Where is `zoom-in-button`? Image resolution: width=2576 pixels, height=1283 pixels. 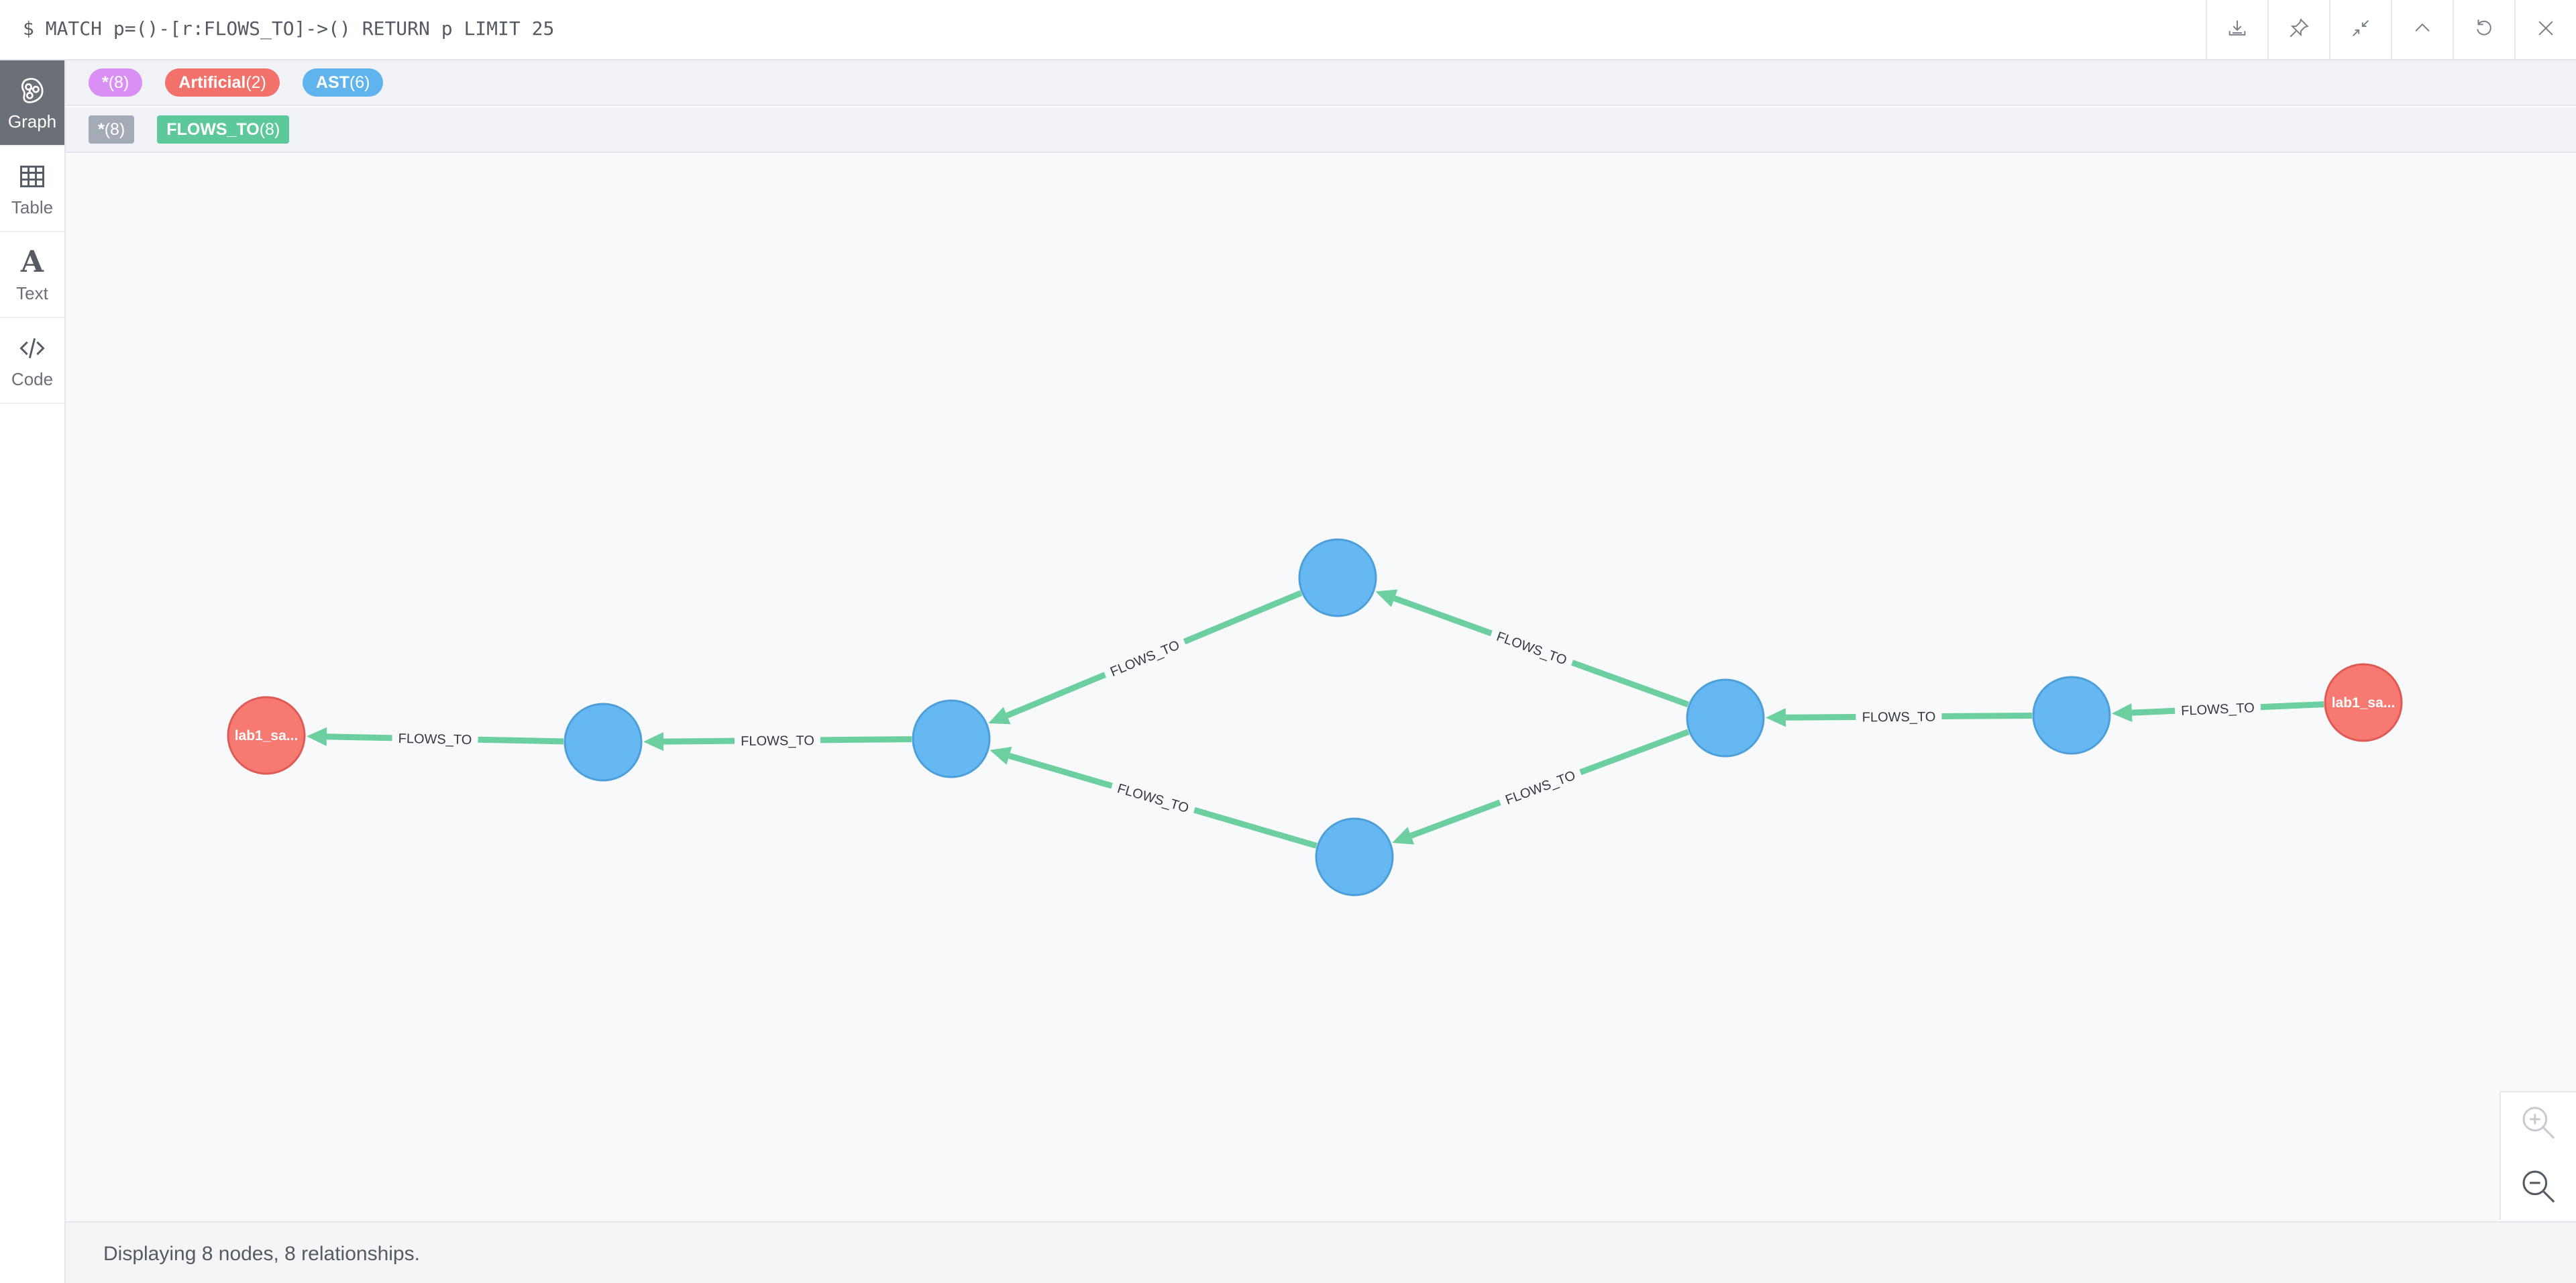 zoom-in-button is located at coordinates (2538, 1124).